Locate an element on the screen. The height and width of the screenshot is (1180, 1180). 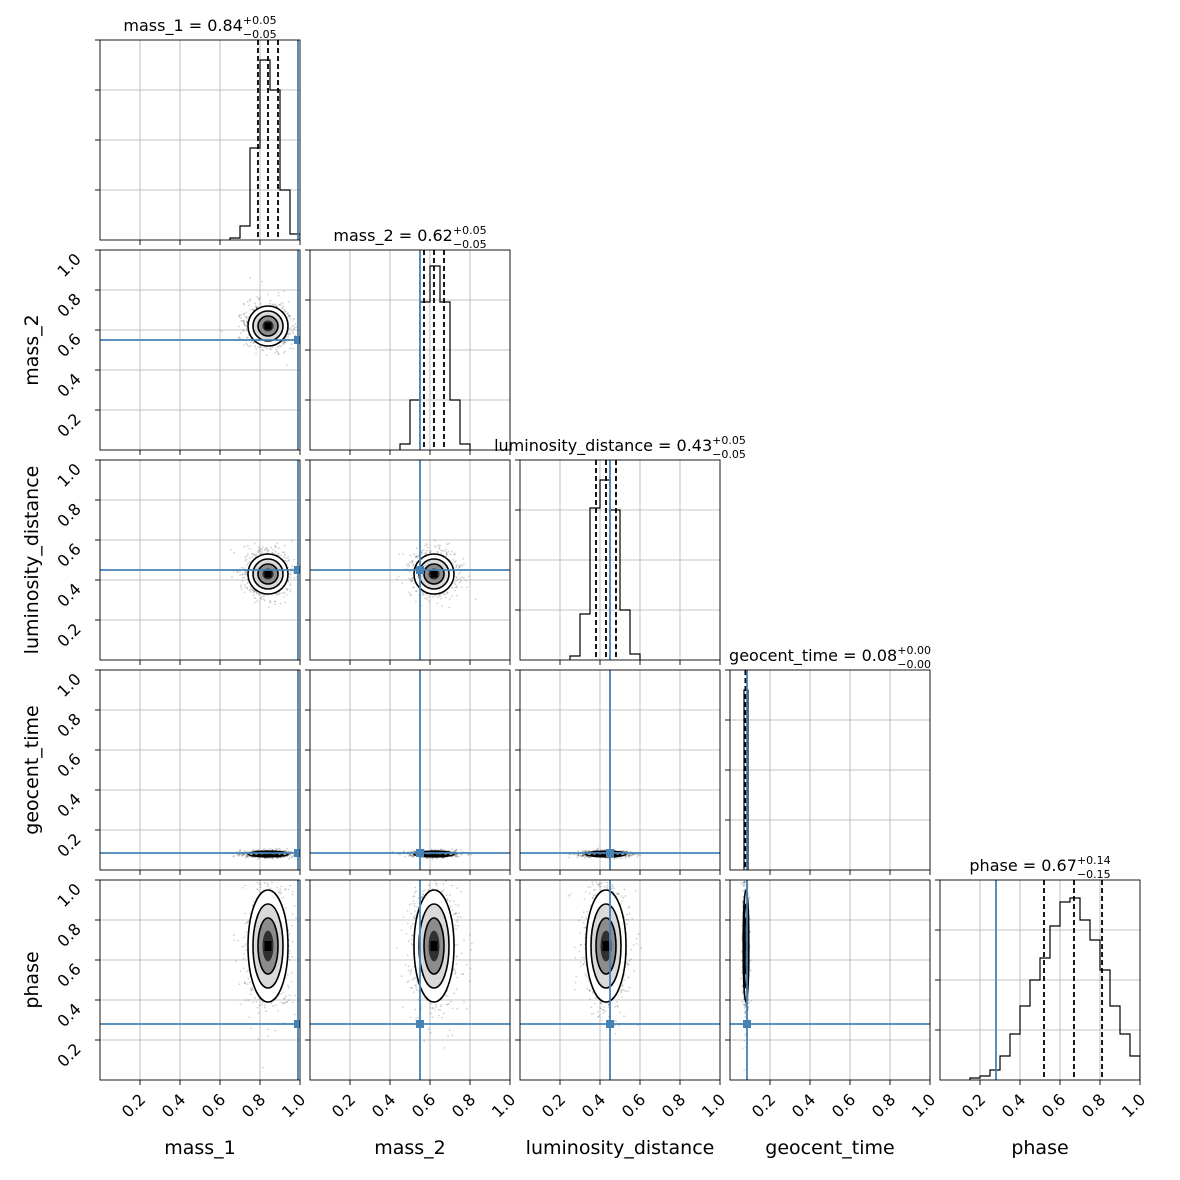
panel-frame is located at coordinates (410, 770).